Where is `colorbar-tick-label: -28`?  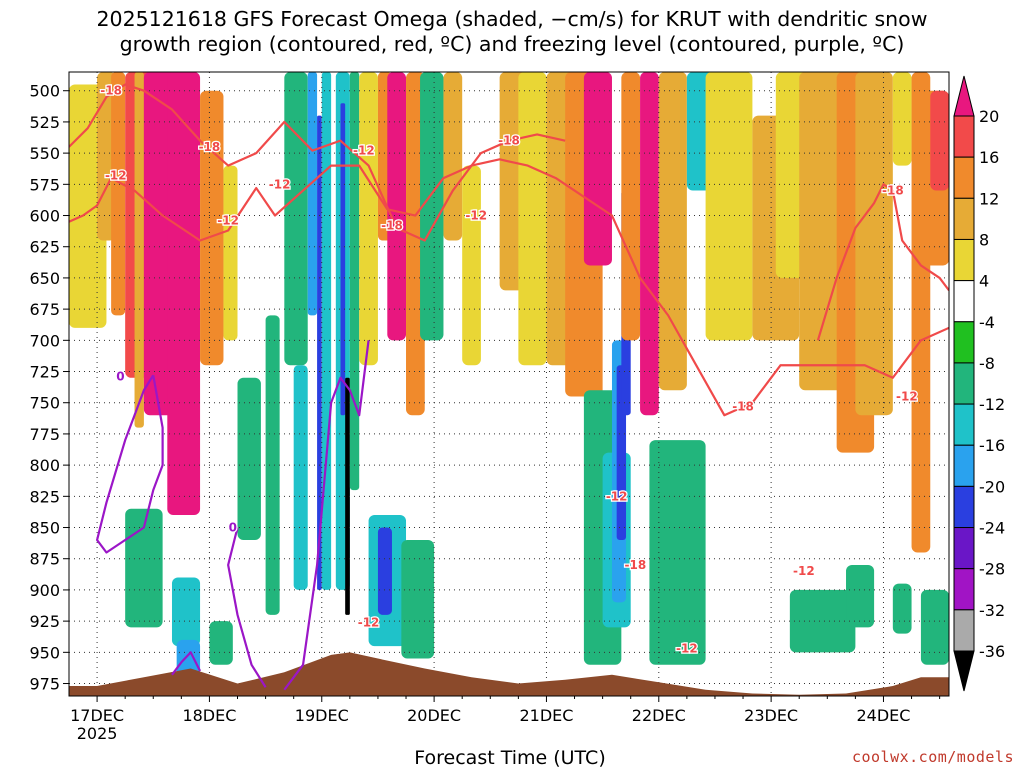 colorbar-tick-label: -28 is located at coordinates (992, 569).